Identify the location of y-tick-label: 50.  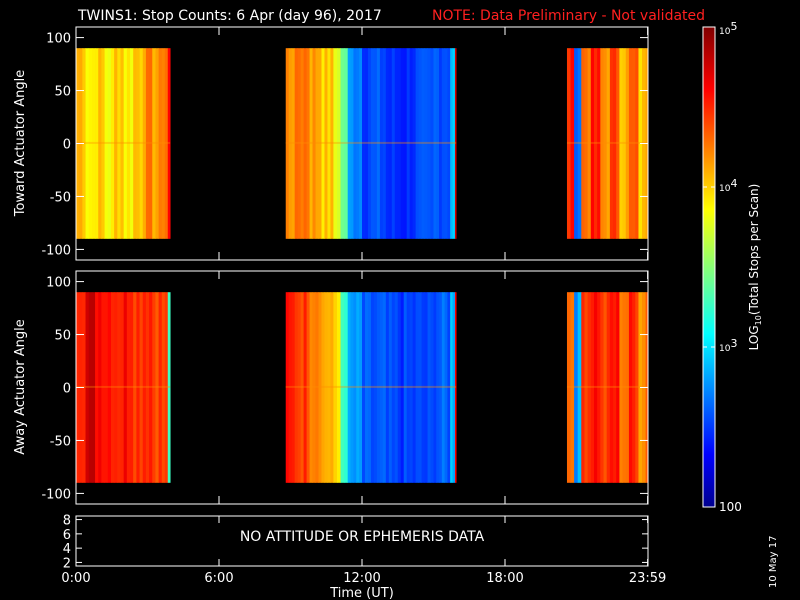
(62, 92).